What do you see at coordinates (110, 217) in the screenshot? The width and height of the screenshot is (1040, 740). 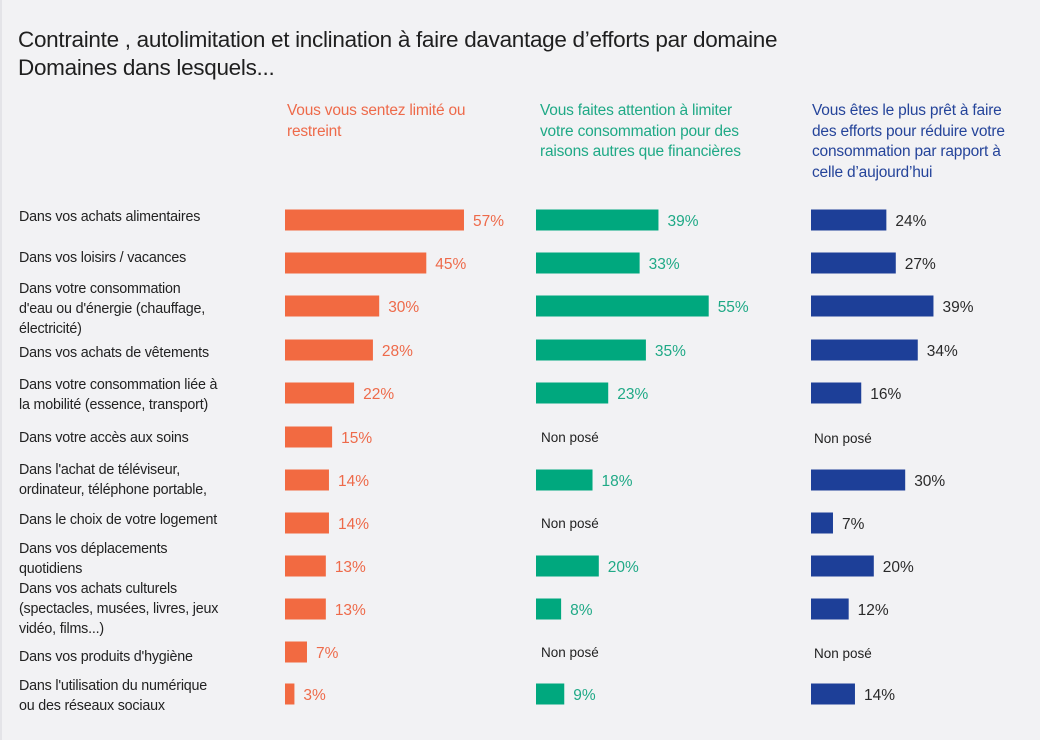 I see `category-label: Dans vos achats alimentaires` at bounding box center [110, 217].